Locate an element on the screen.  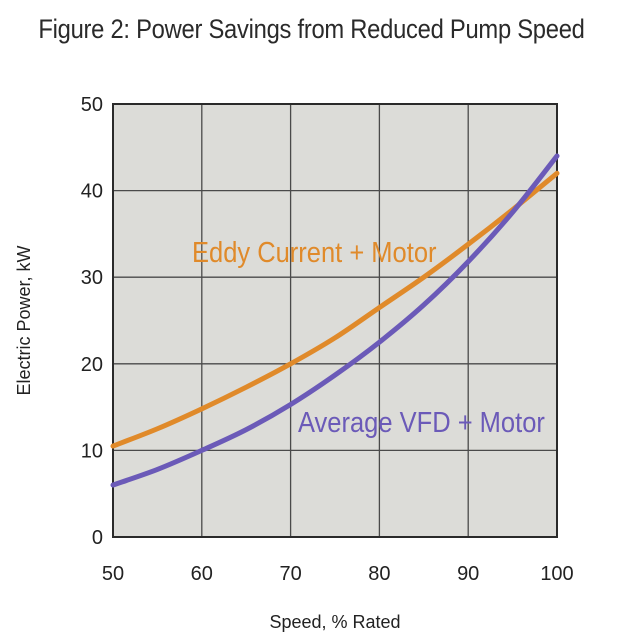
x-tick-labels: 50 60 70 80 90 100 is located at coordinates (338, 574).